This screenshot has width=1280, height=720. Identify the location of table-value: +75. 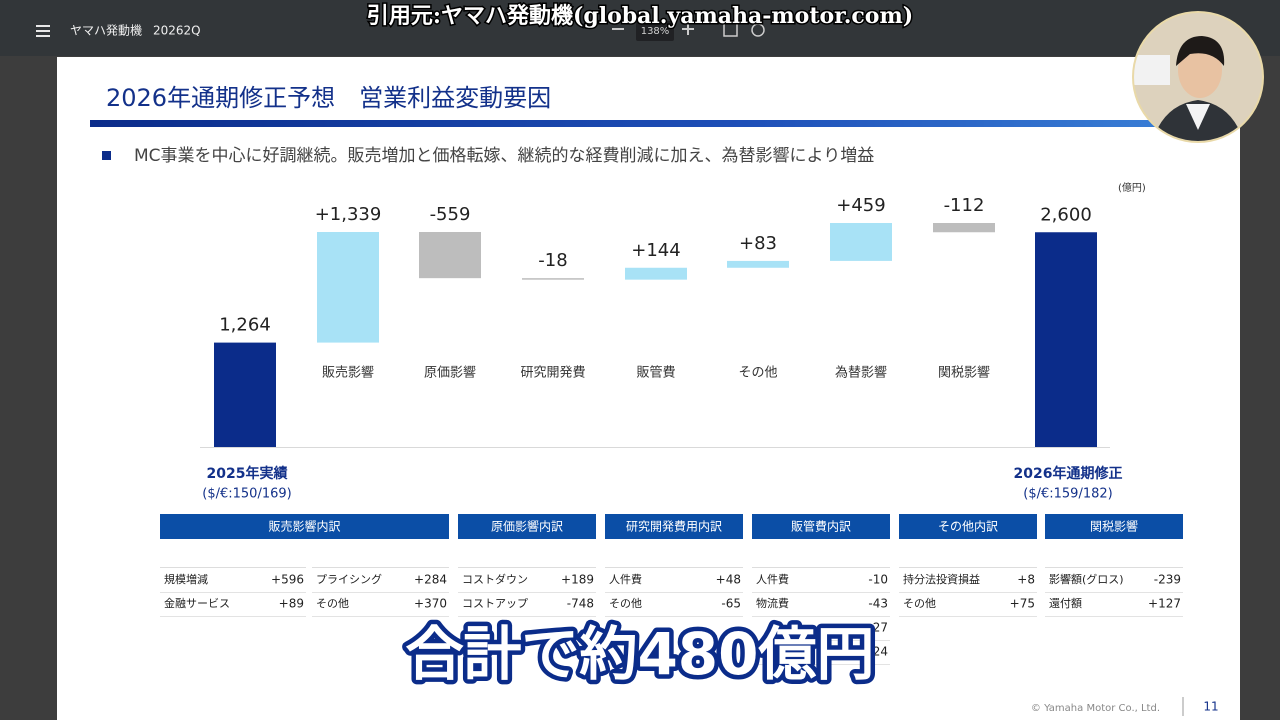
(1022, 604).